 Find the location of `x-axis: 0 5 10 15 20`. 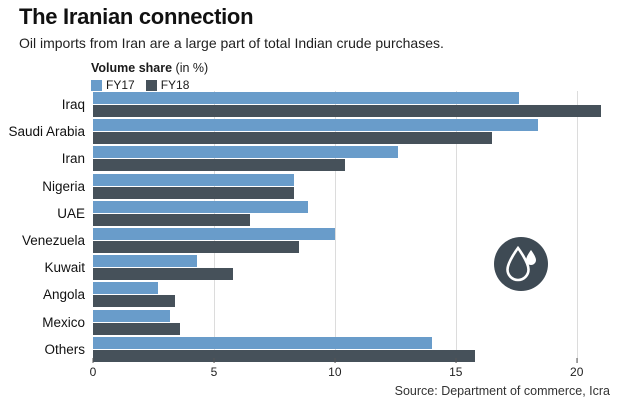

x-axis: 0 5 10 15 20 is located at coordinates (351, 368).